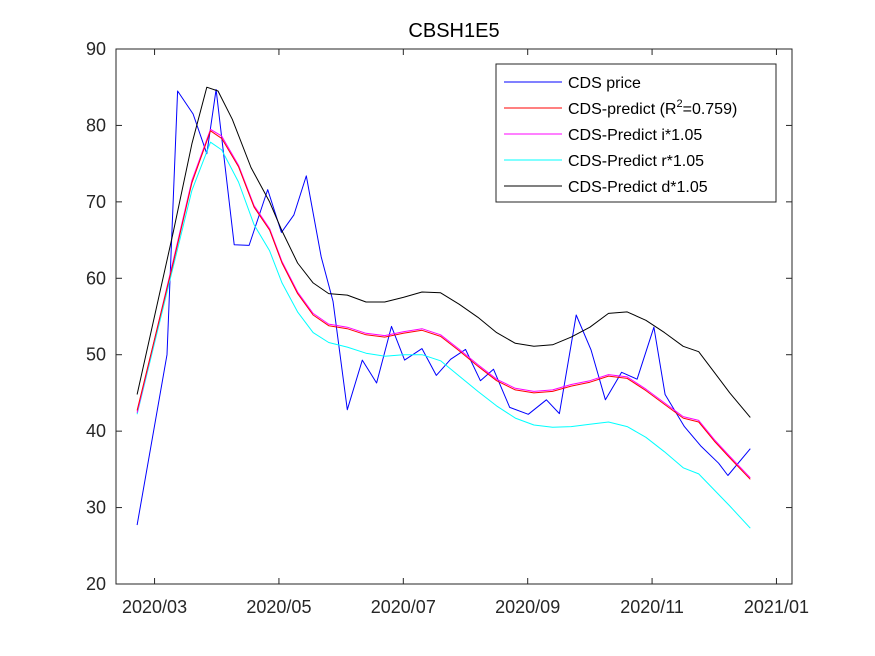 The height and width of the screenshot is (656, 875). I want to click on y-tick-label: 70, so click(96, 202).